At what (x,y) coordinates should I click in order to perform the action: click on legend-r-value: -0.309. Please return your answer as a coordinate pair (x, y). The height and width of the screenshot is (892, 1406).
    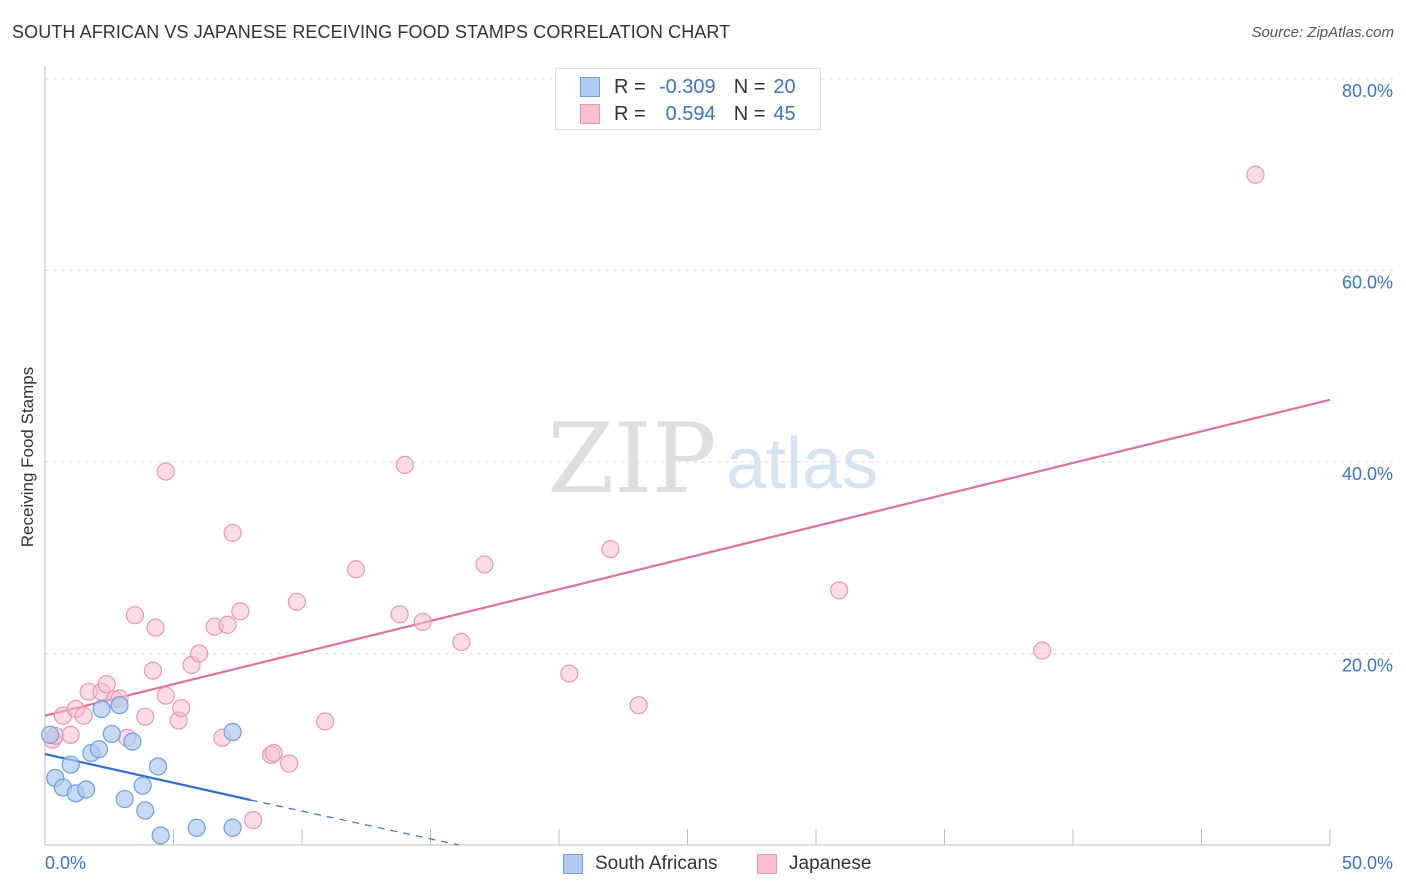
    Looking at the image, I should click on (687, 86).